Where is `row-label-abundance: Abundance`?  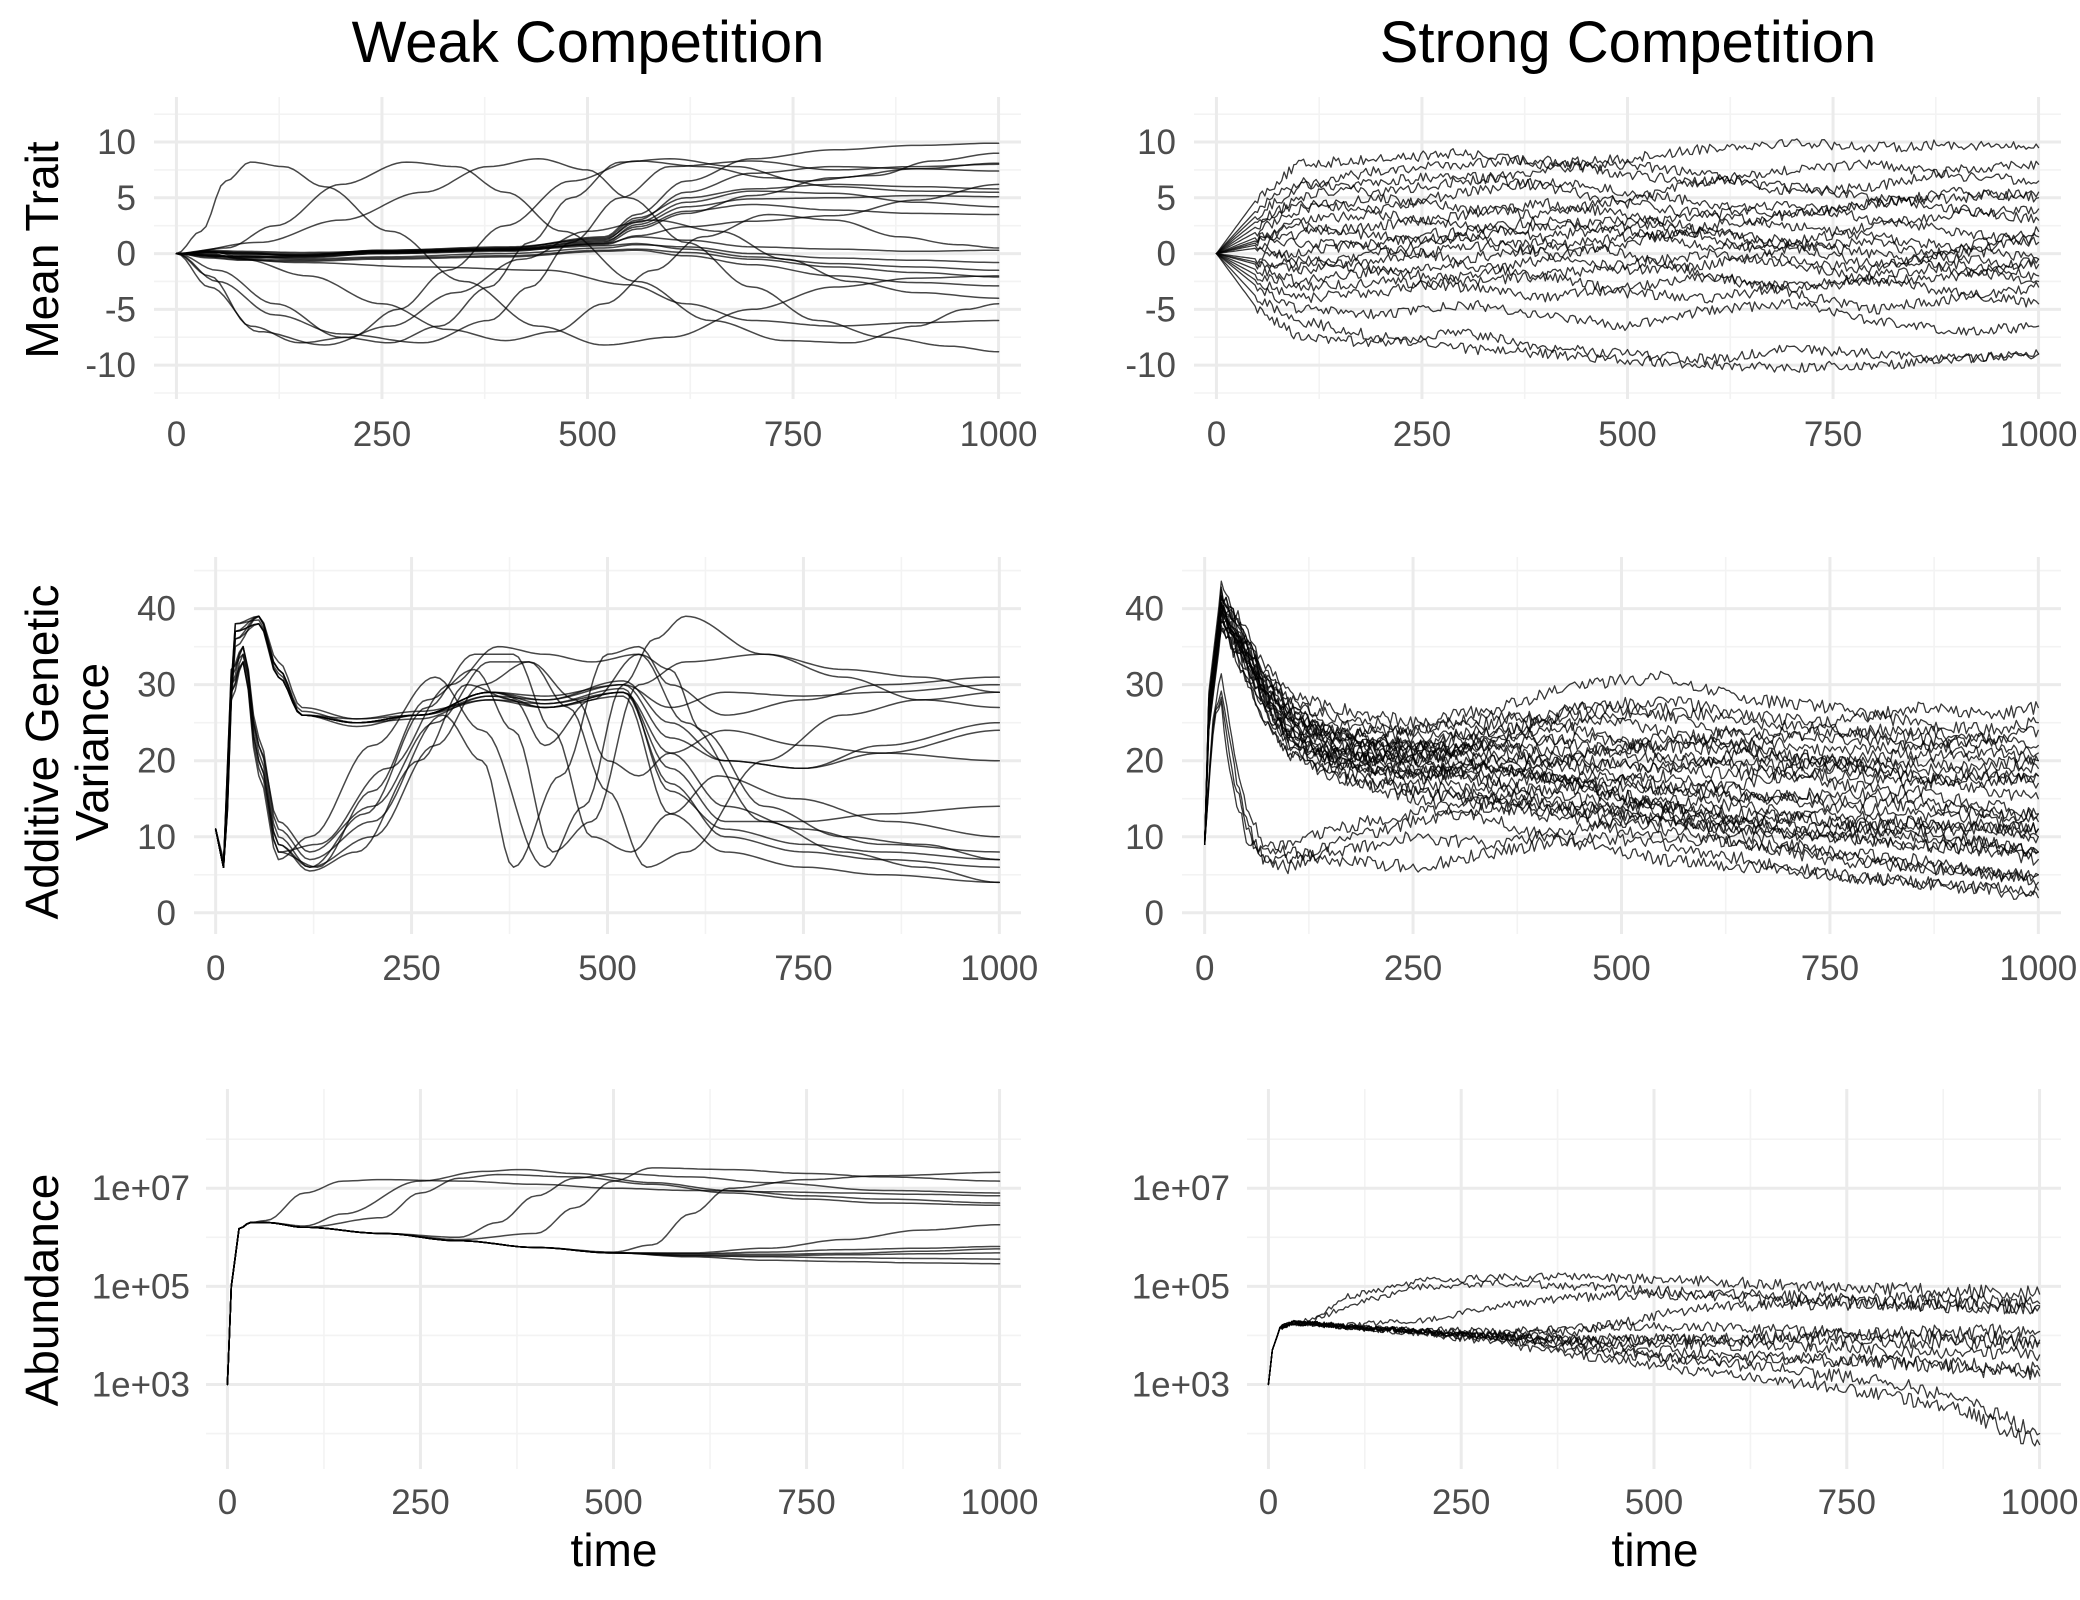 row-label-abundance: Abundance is located at coordinates (42, 1290).